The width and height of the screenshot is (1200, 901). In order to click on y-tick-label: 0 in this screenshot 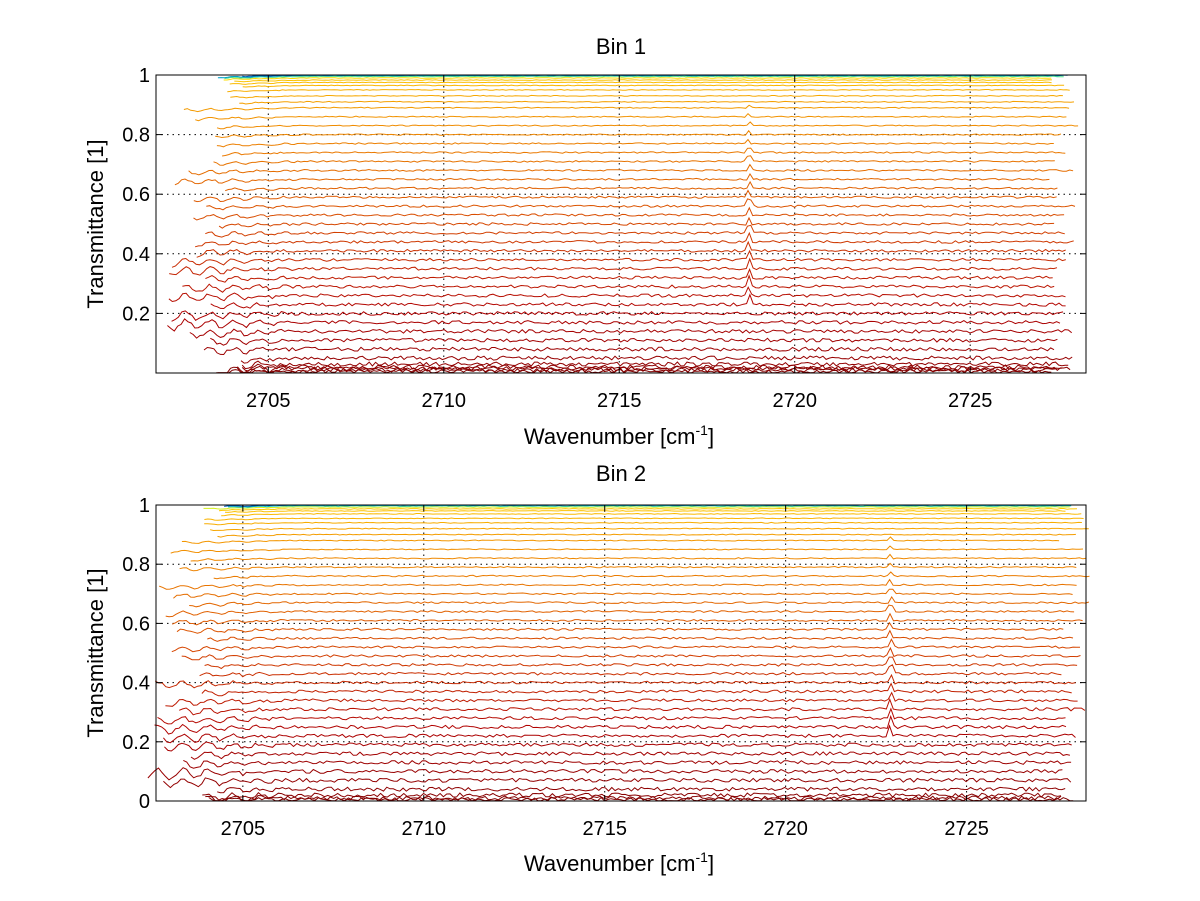, I will do `click(144, 802)`.